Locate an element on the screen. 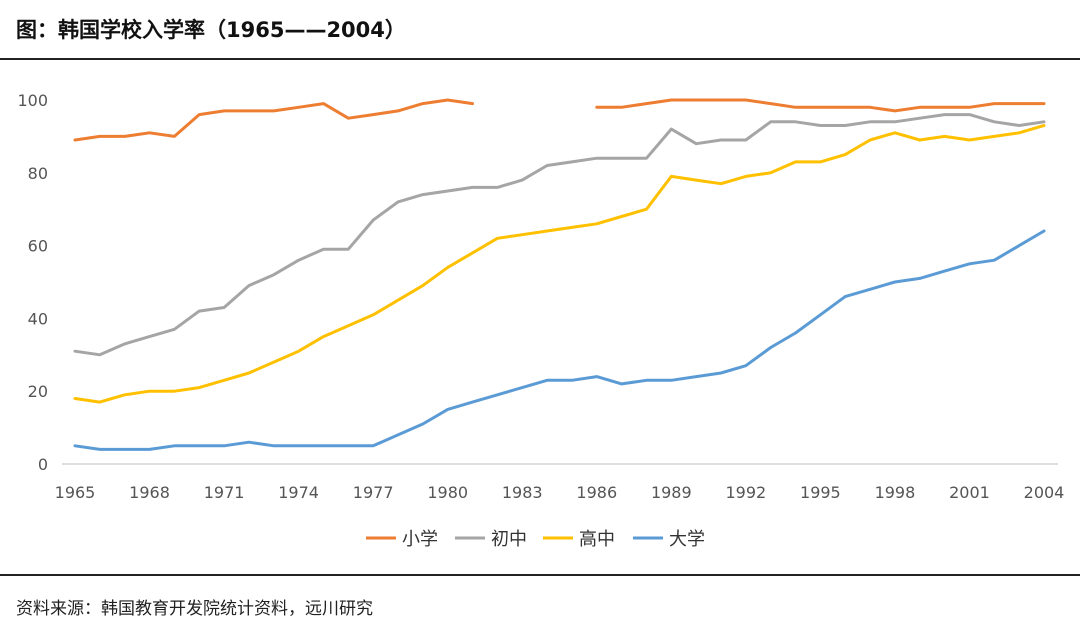 Image resolution: width=1080 pixels, height=626 pixels. x-tick-label: 1968 is located at coordinates (149, 492).